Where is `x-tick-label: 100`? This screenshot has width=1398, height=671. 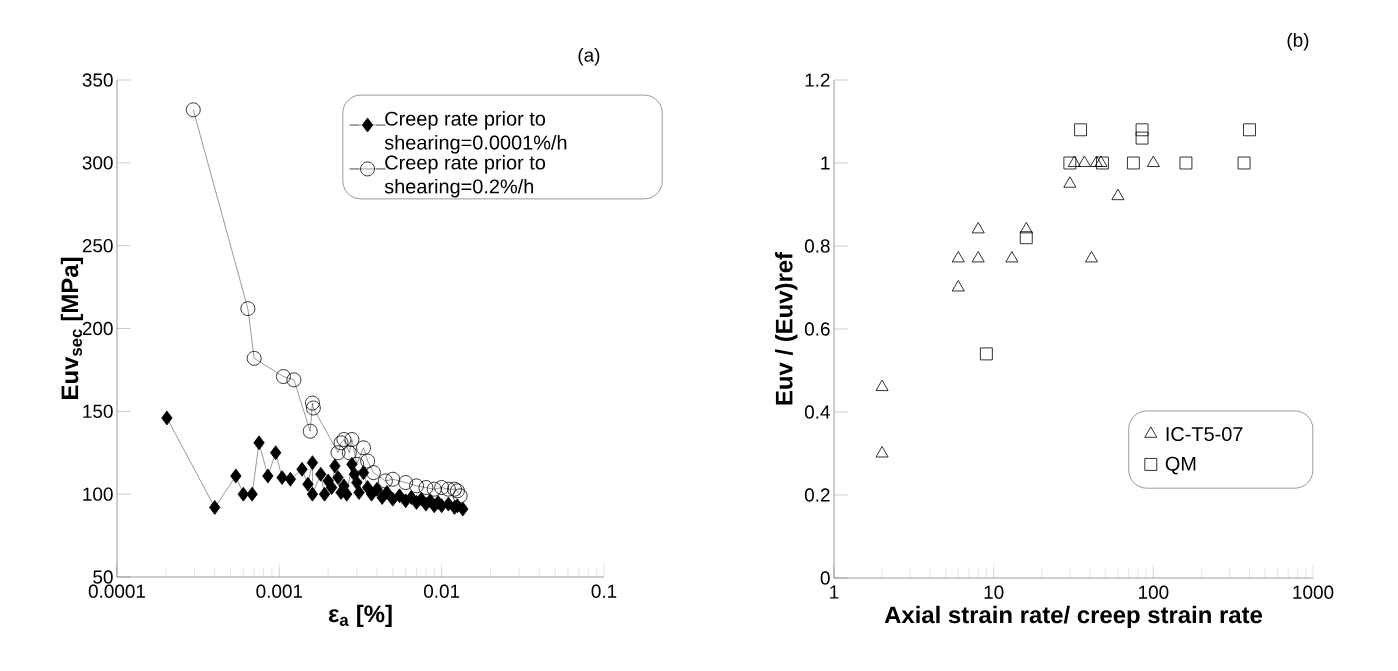 x-tick-label: 100 is located at coordinates (1154, 592).